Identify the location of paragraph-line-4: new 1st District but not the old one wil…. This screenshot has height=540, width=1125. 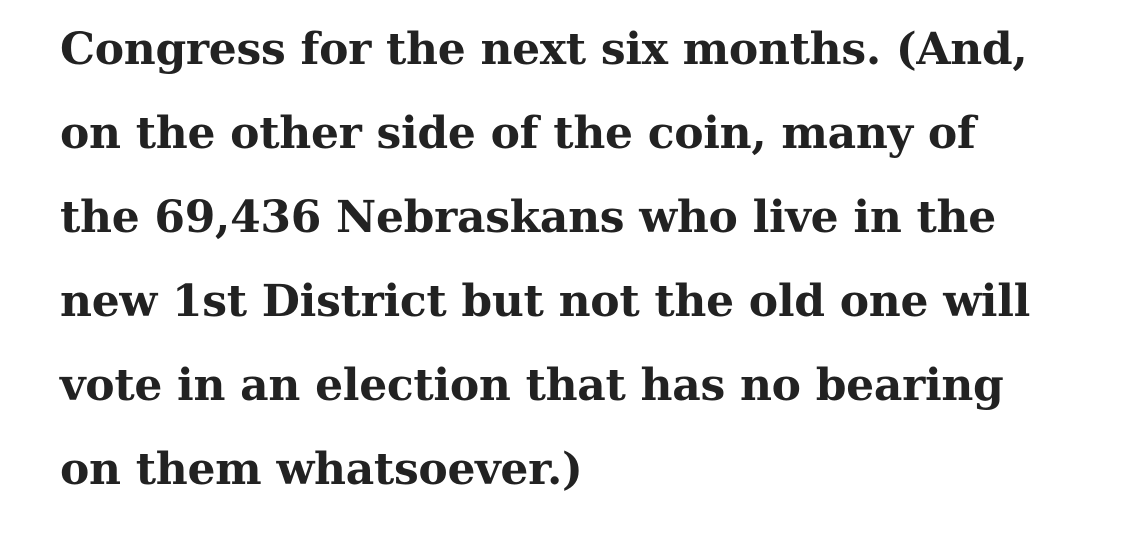
(545, 301).